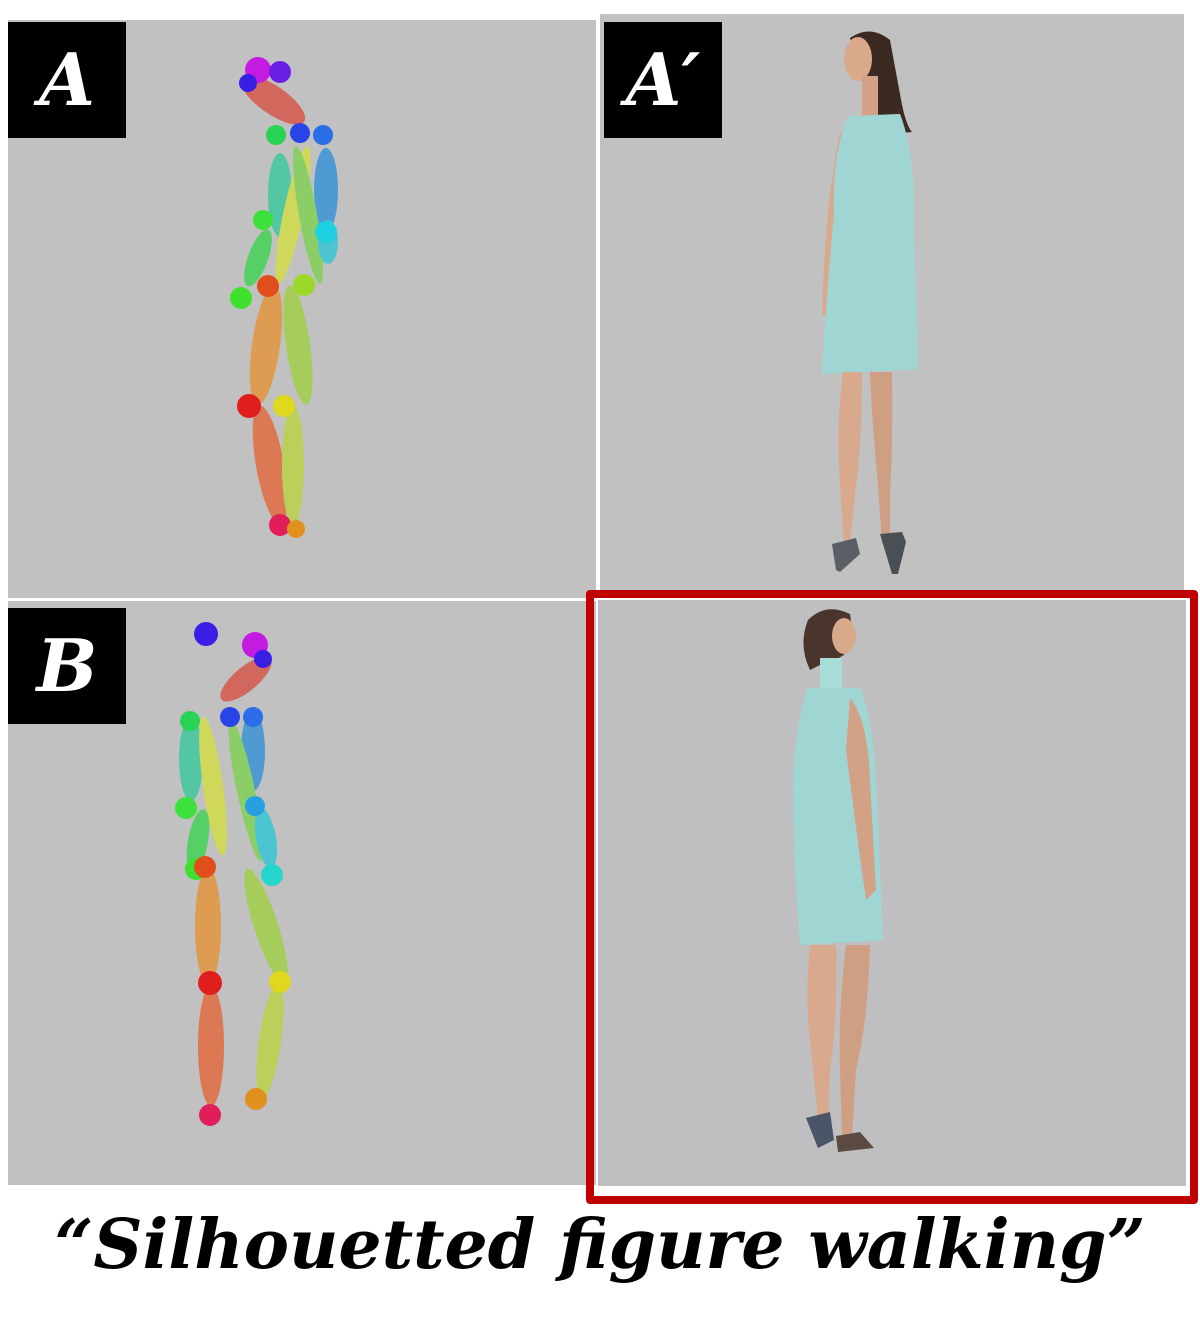 The image size is (1200, 1329). Describe the element at coordinates (284, 297) in the screenshot. I see `pose-skeleton-a` at that location.